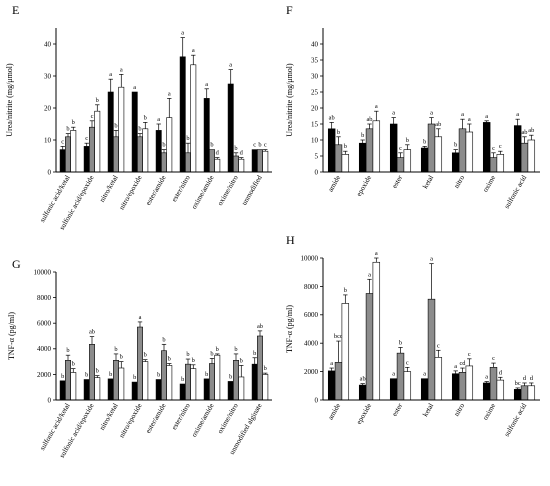 The image size is (550, 486). What do you see at coordinates (9, 100) in the screenshot?
I see `y-axis-title: Urea/nitrite (mg/μmol)` at bounding box center [9, 100].